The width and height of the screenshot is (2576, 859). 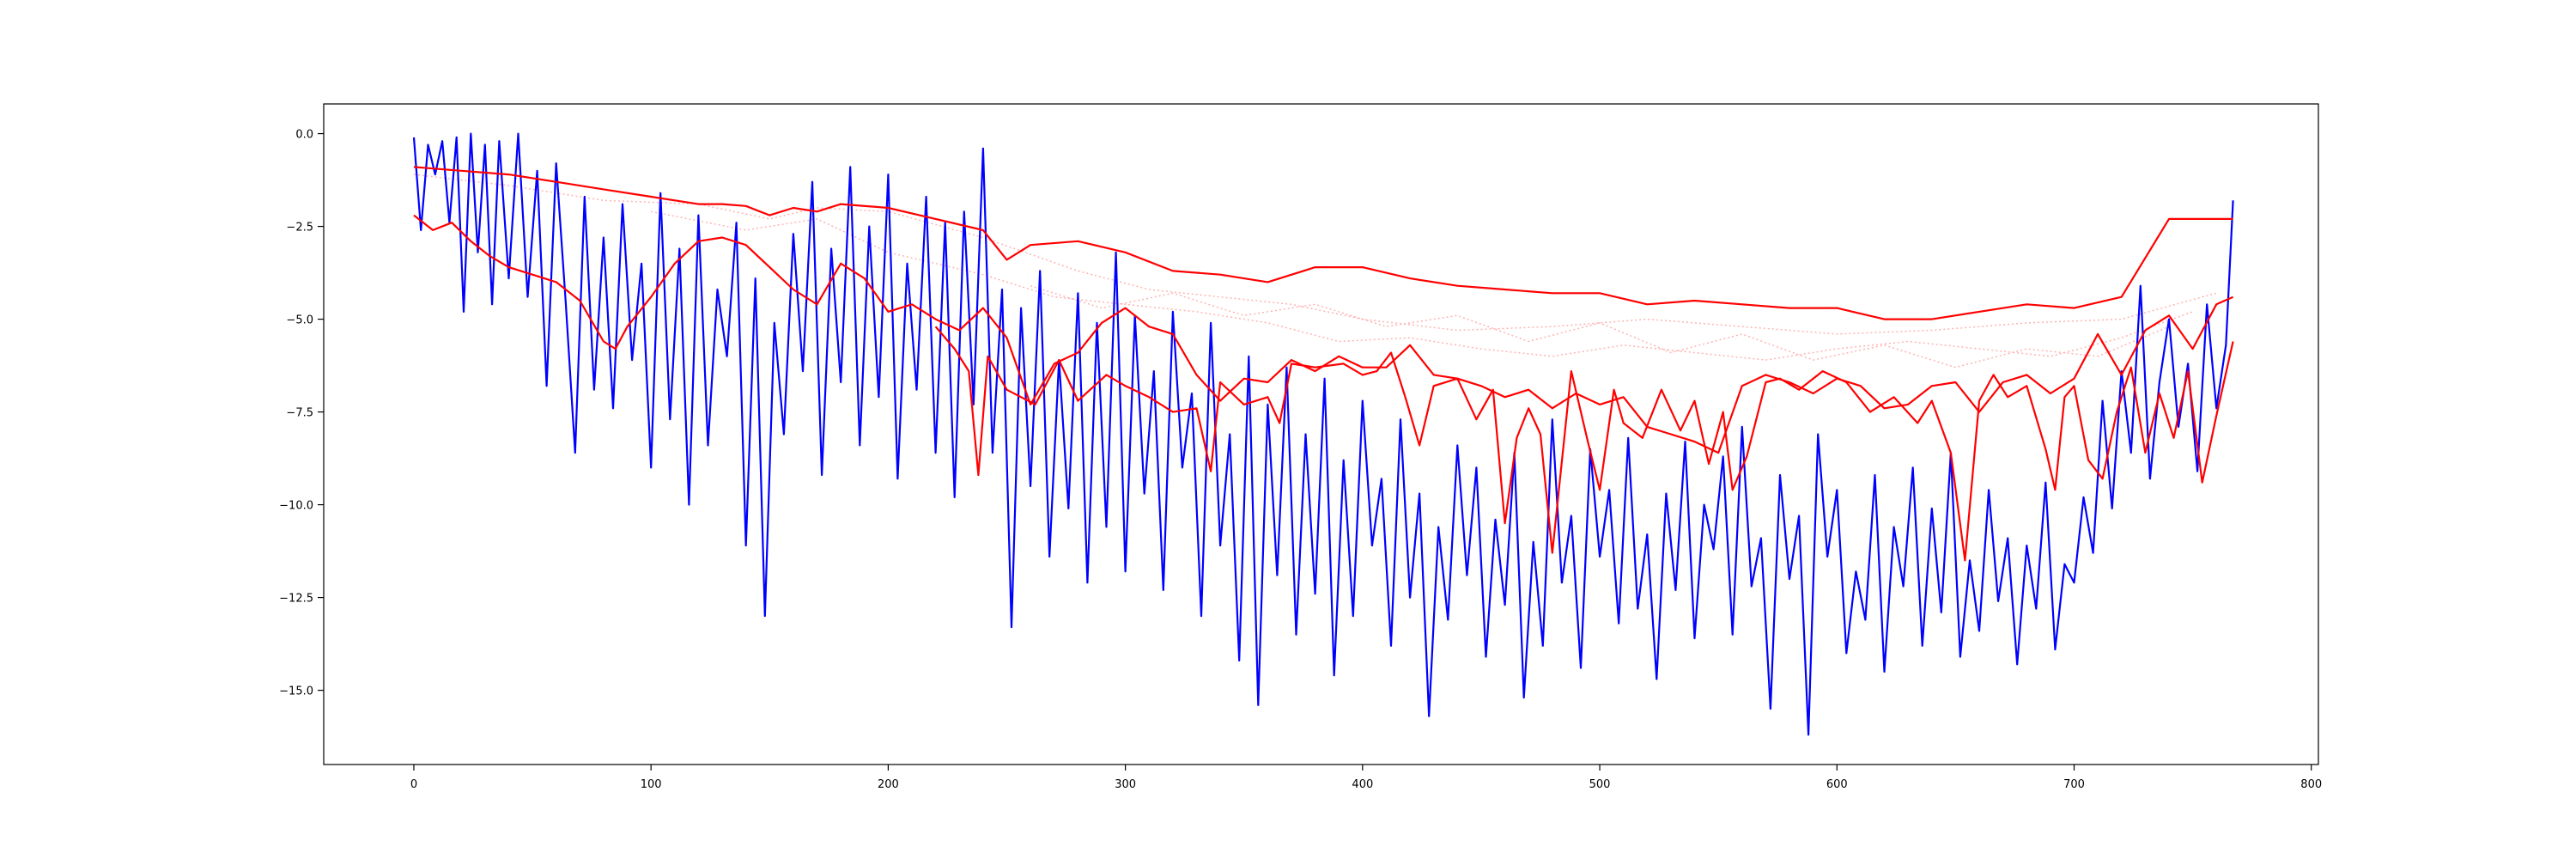 I want to click on x-tick-label: 300, so click(x=1125, y=784).